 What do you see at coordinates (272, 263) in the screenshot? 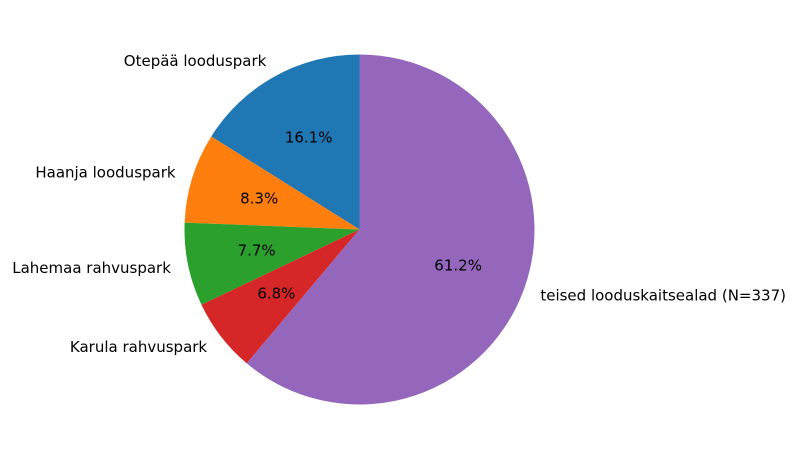
I see `pie-slice-lahemaa-rahvuspark` at bounding box center [272, 263].